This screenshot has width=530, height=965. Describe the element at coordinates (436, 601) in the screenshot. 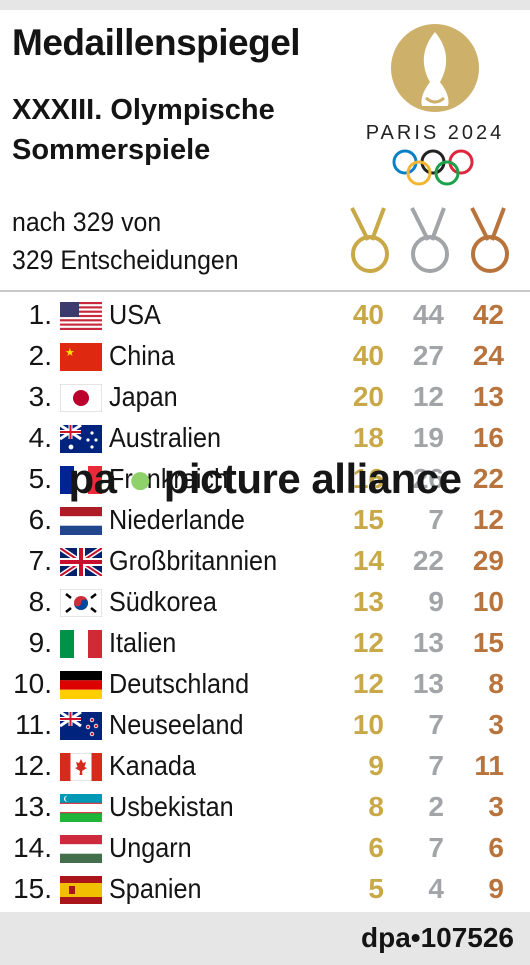

I see `silver-count: 9` at that location.